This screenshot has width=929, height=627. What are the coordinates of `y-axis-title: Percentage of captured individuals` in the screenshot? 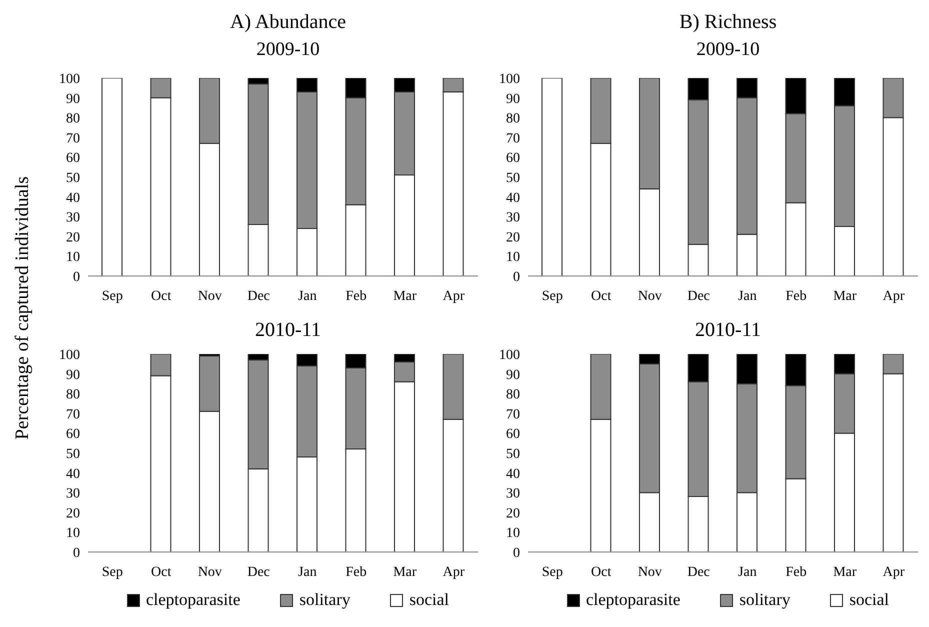 It's located at (23, 308).